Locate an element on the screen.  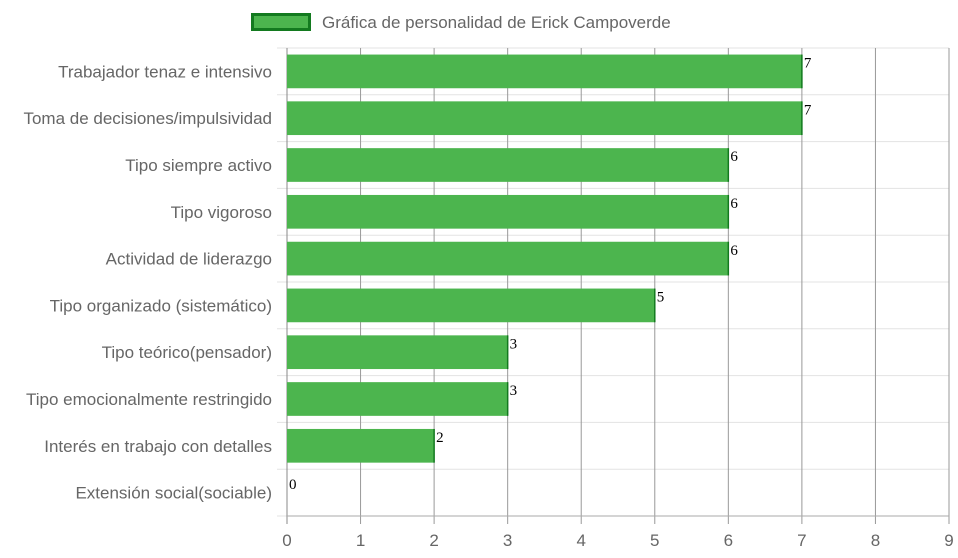
x-tick-label: 6 is located at coordinates (728, 540).